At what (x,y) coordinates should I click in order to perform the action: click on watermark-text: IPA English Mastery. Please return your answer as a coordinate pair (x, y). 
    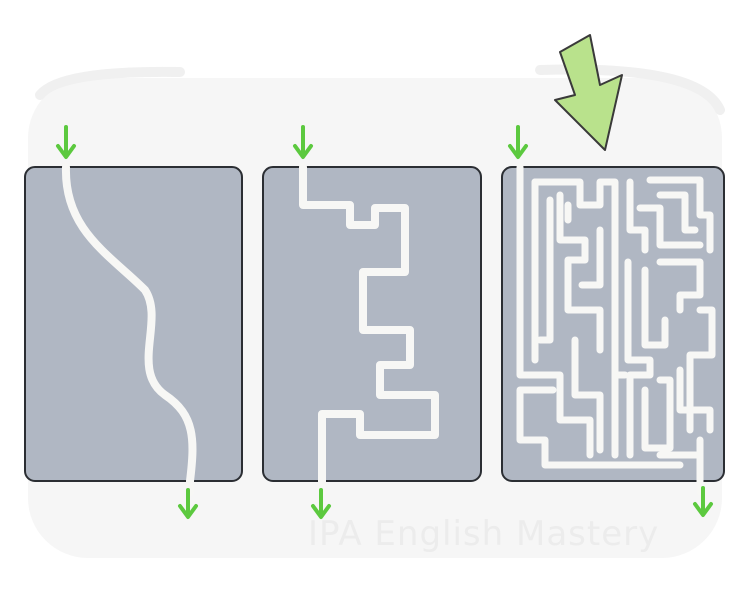
    Looking at the image, I should click on (484, 534).